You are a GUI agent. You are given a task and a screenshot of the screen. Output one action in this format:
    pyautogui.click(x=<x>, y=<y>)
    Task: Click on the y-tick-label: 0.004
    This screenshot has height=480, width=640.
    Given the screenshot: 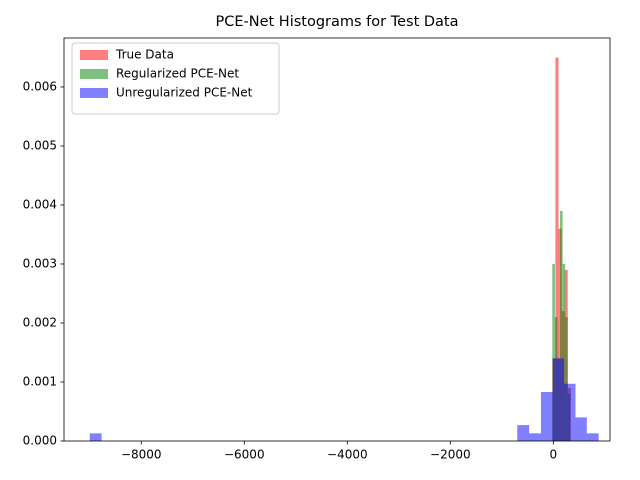 What is the action you would take?
    pyautogui.click(x=40, y=204)
    